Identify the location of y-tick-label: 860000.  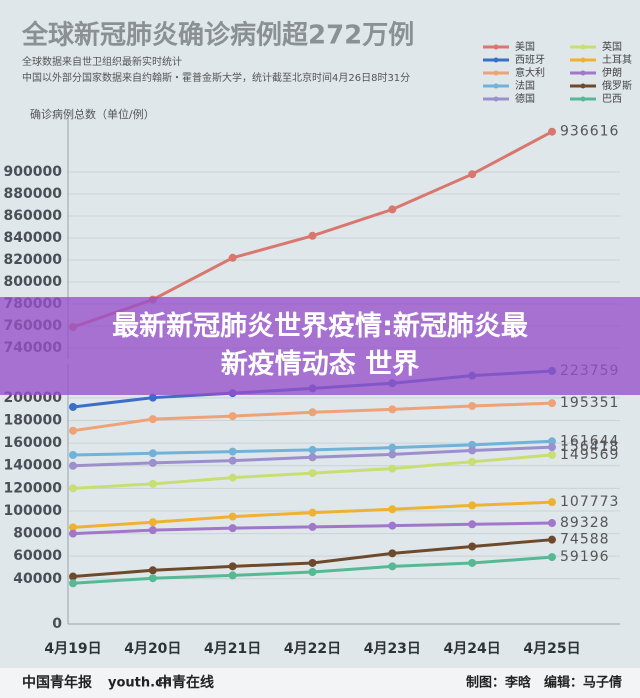
(33, 216).